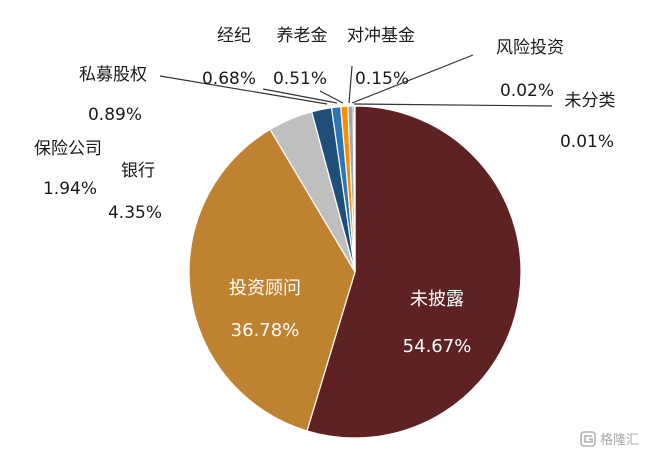 Image resolution: width=659 pixels, height=461 pixels. What do you see at coordinates (302, 36) in the screenshot?
I see `slice-label-7: 养老金` at bounding box center [302, 36].